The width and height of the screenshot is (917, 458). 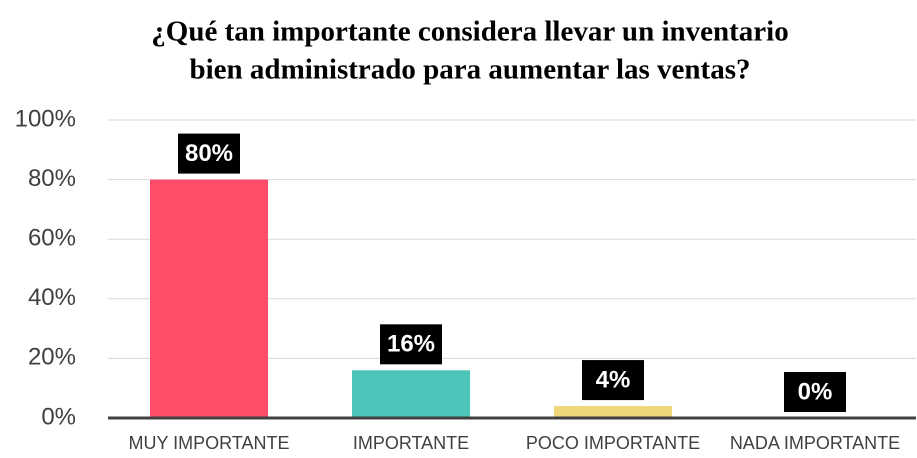 I want to click on value-label: 16%, so click(x=411, y=344).